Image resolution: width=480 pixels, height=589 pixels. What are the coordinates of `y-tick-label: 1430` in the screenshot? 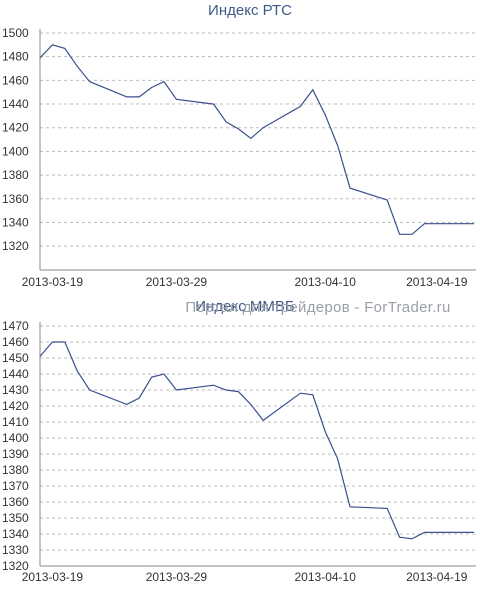 It's located at (15, 390).